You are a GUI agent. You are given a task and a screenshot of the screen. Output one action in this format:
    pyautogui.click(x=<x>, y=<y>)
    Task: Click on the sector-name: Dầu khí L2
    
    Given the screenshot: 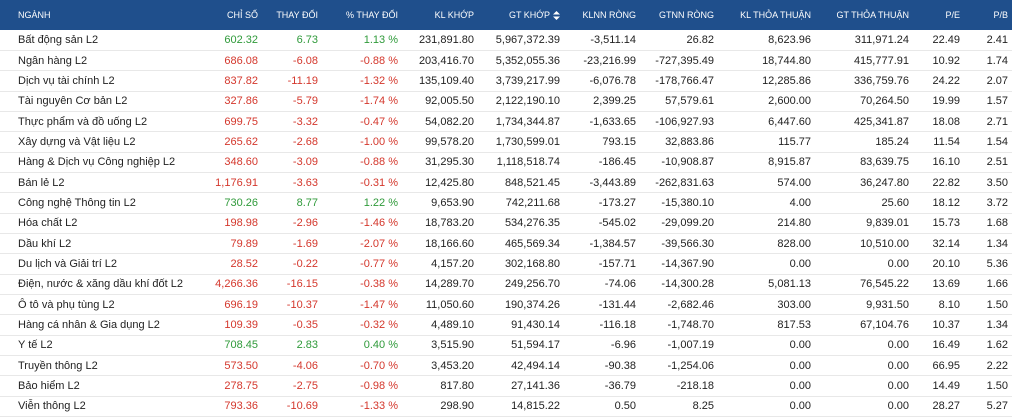 What is the action you would take?
    pyautogui.click(x=45, y=243)
    